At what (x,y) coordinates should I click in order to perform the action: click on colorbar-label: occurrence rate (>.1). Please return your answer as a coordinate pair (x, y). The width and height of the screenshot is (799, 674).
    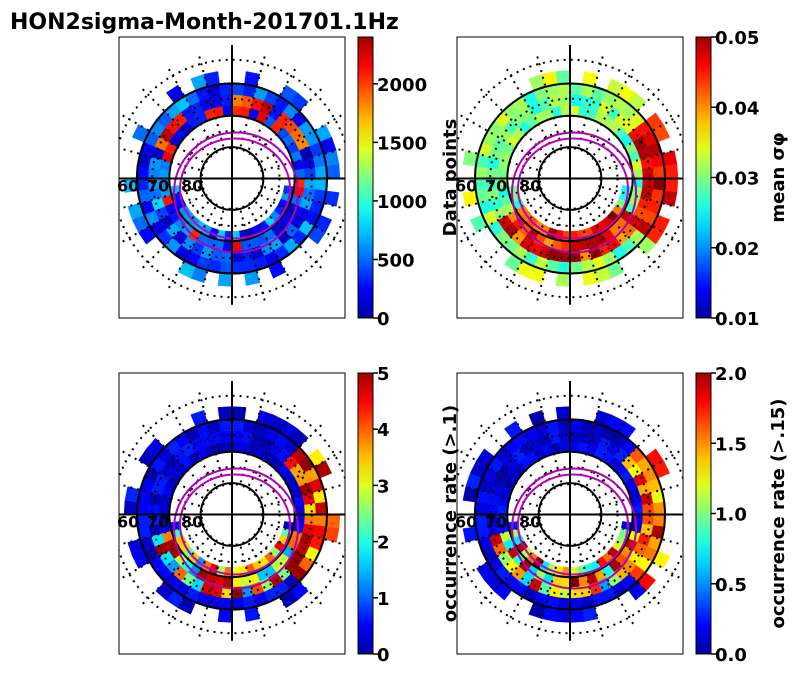
    Looking at the image, I should click on (450, 513).